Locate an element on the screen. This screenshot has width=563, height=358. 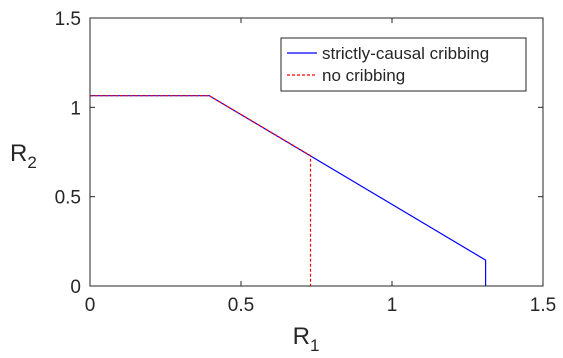
x-tick-label: 1.5 is located at coordinates (543, 305).